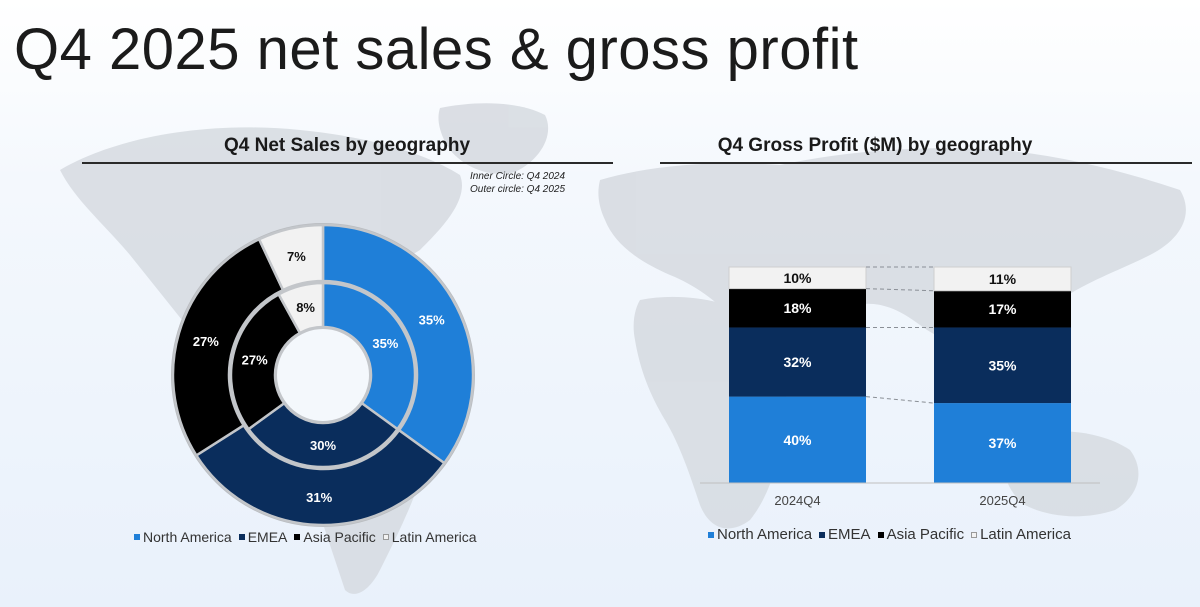 This screenshot has height=607, width=1200. What do you see at coordinates (926, 163) in the screenshot?
I see `gross-profit-title-rule` at bounding box center [926, 163].